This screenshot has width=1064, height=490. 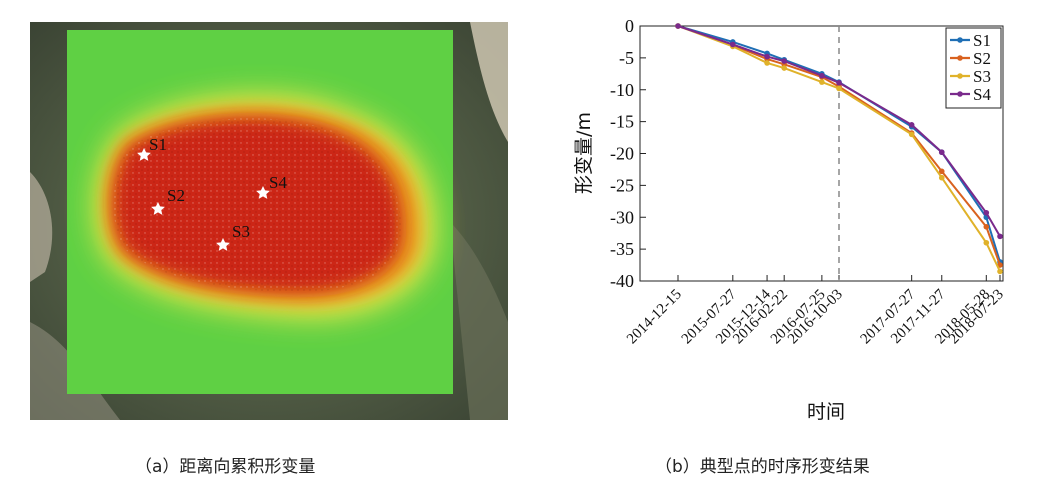 What do you see at coordinates (144, 154) in the screenshot?
I see `star-marker-s1` at bounding box center [144, 154].